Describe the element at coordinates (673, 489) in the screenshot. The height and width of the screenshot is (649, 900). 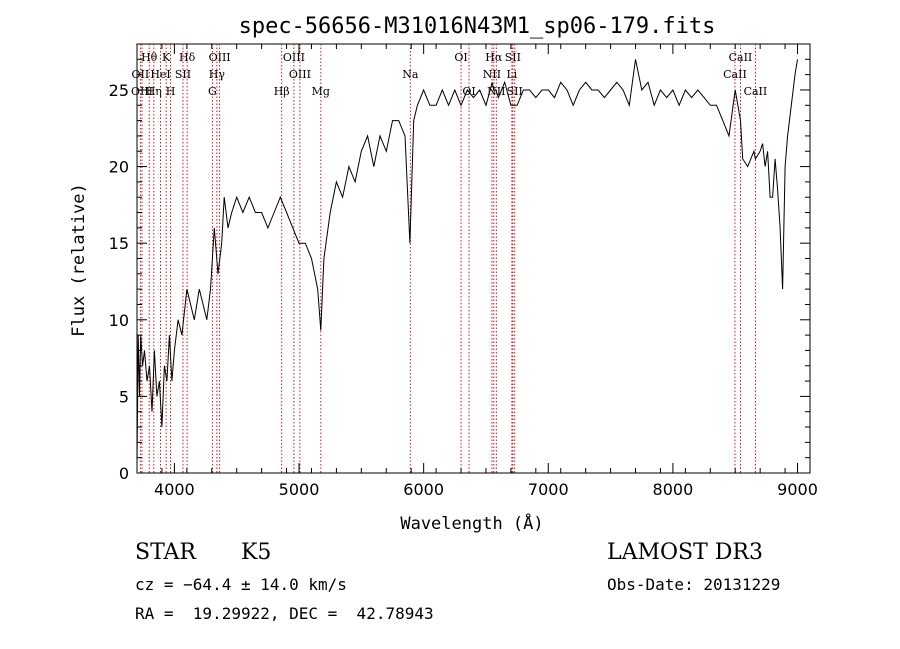
I see `x-tick-label: 8000` at that location.